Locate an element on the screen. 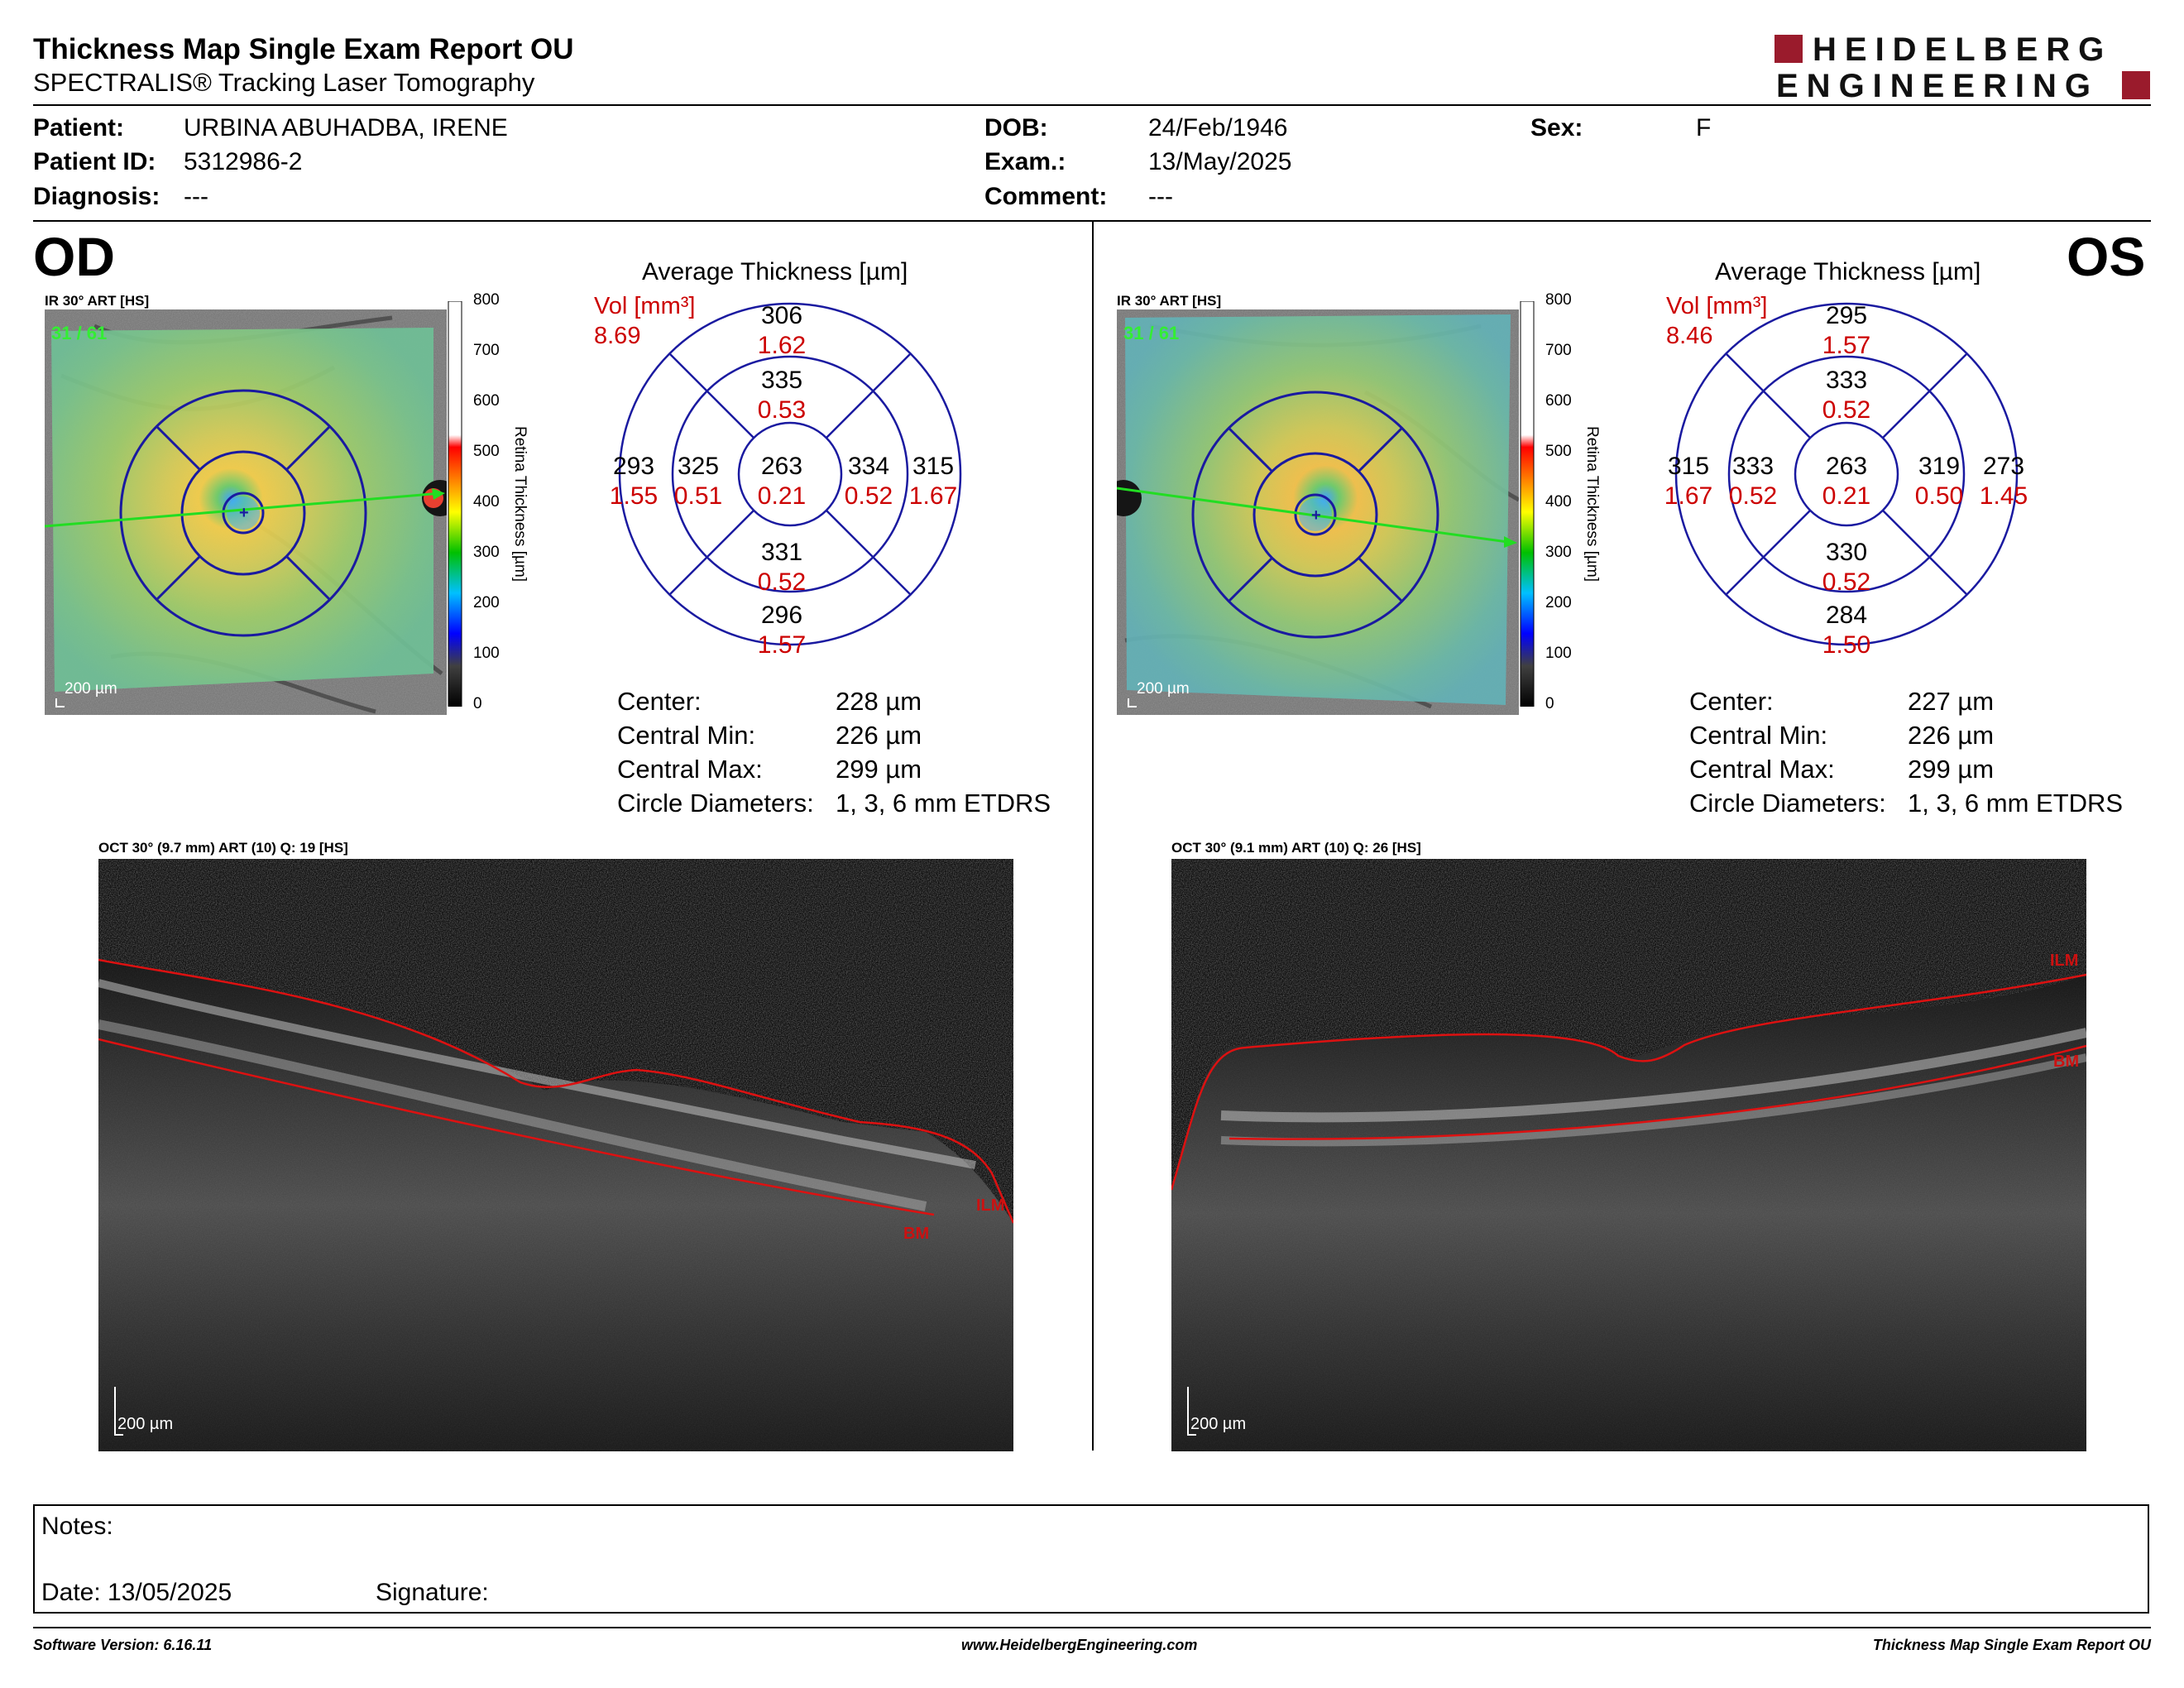 Image resolution: width=2184 pixels, height=1688 pixels. od-scale-label: Retina Thickness [µm] is located at coordinates (520, 504).